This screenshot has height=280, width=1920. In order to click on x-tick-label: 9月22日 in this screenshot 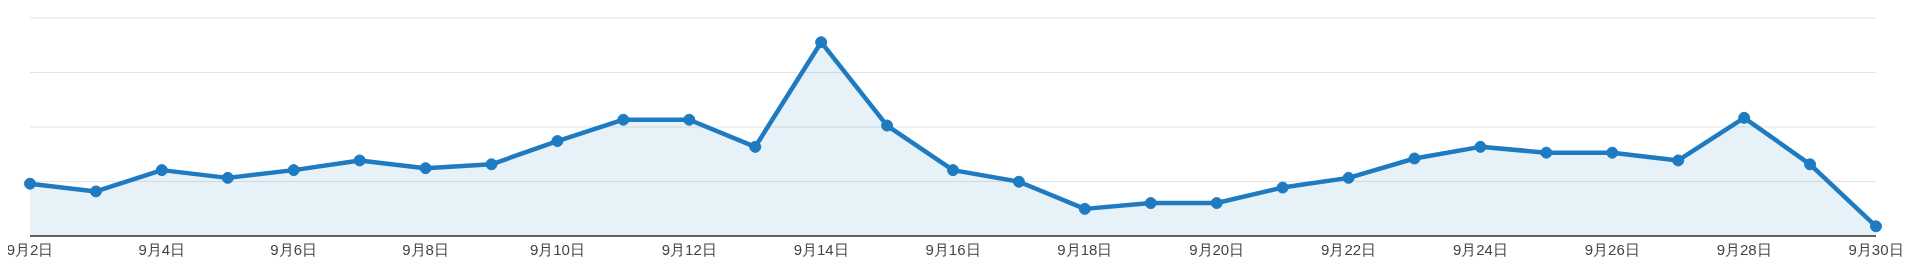, I will do `click(1349, 249)`.